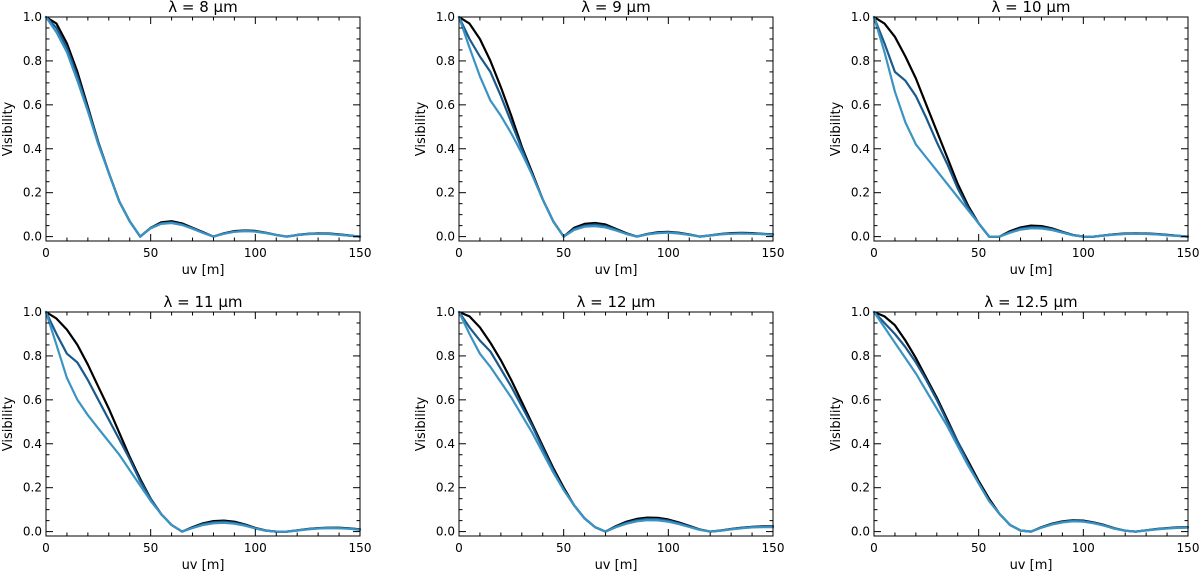  I want to click on panel-title: λ = 12.5 μm, so click(1030, 302).